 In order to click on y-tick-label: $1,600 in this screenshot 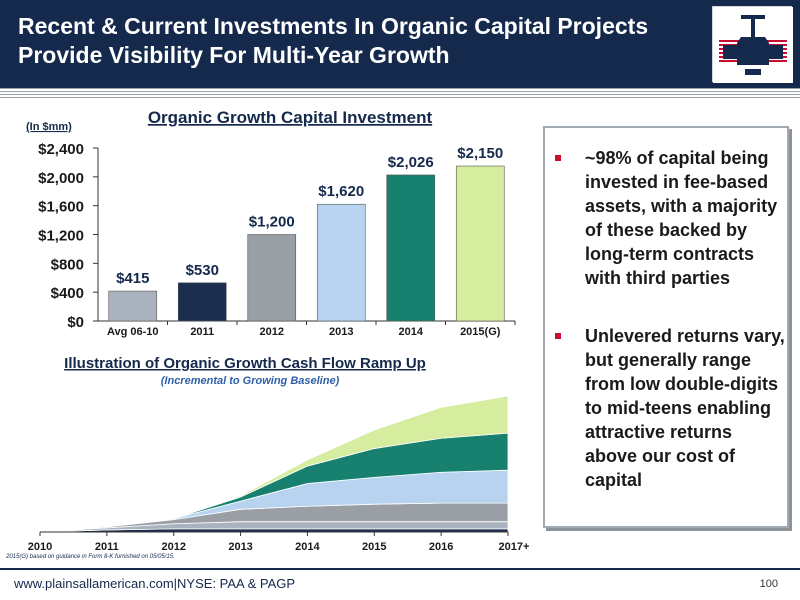, I will do `click(61, 207)`.